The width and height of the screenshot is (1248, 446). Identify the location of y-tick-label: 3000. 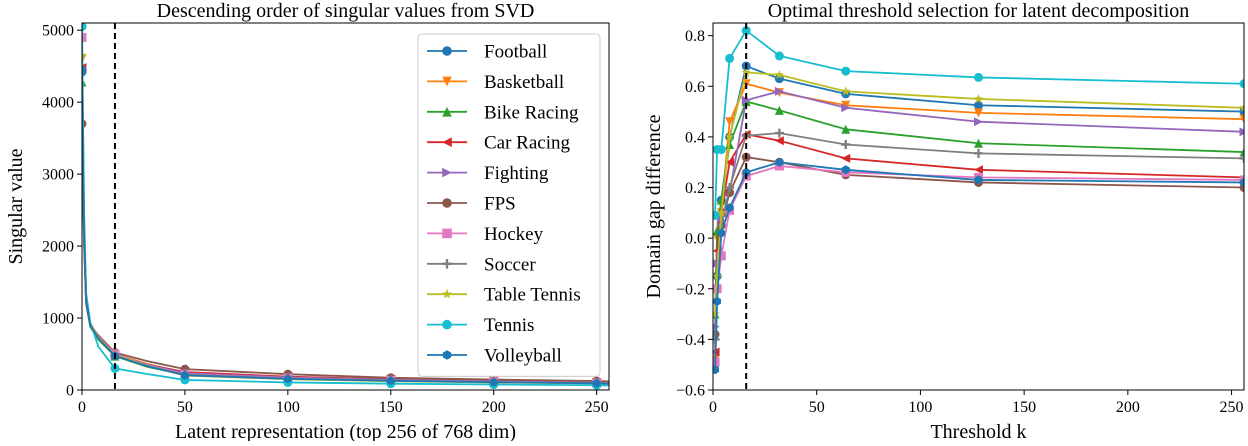
(58, 175).